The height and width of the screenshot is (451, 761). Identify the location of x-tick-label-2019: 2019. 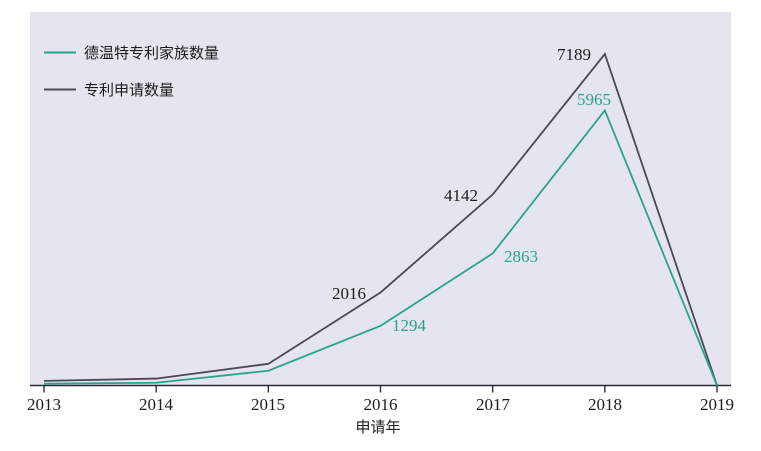
(717, 404).